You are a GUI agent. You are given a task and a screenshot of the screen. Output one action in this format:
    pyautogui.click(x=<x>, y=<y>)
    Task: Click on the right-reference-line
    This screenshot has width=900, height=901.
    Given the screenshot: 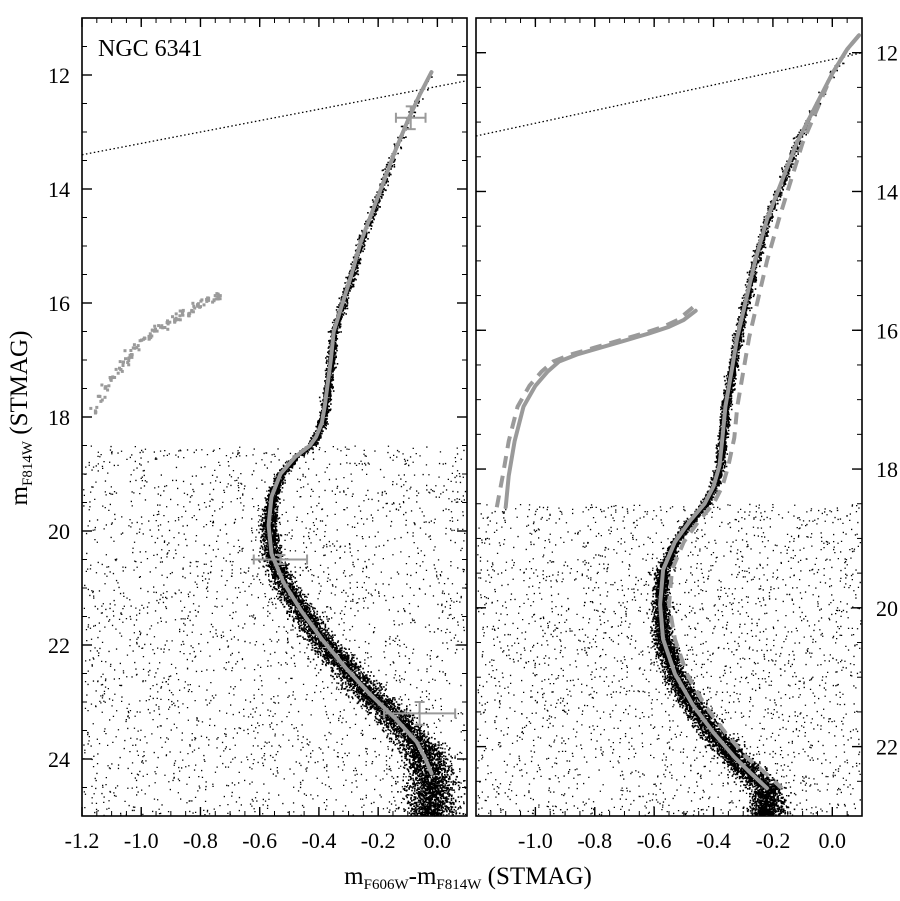 What is the action you would take?
    pyautogui.click(x=669, y=94)
    